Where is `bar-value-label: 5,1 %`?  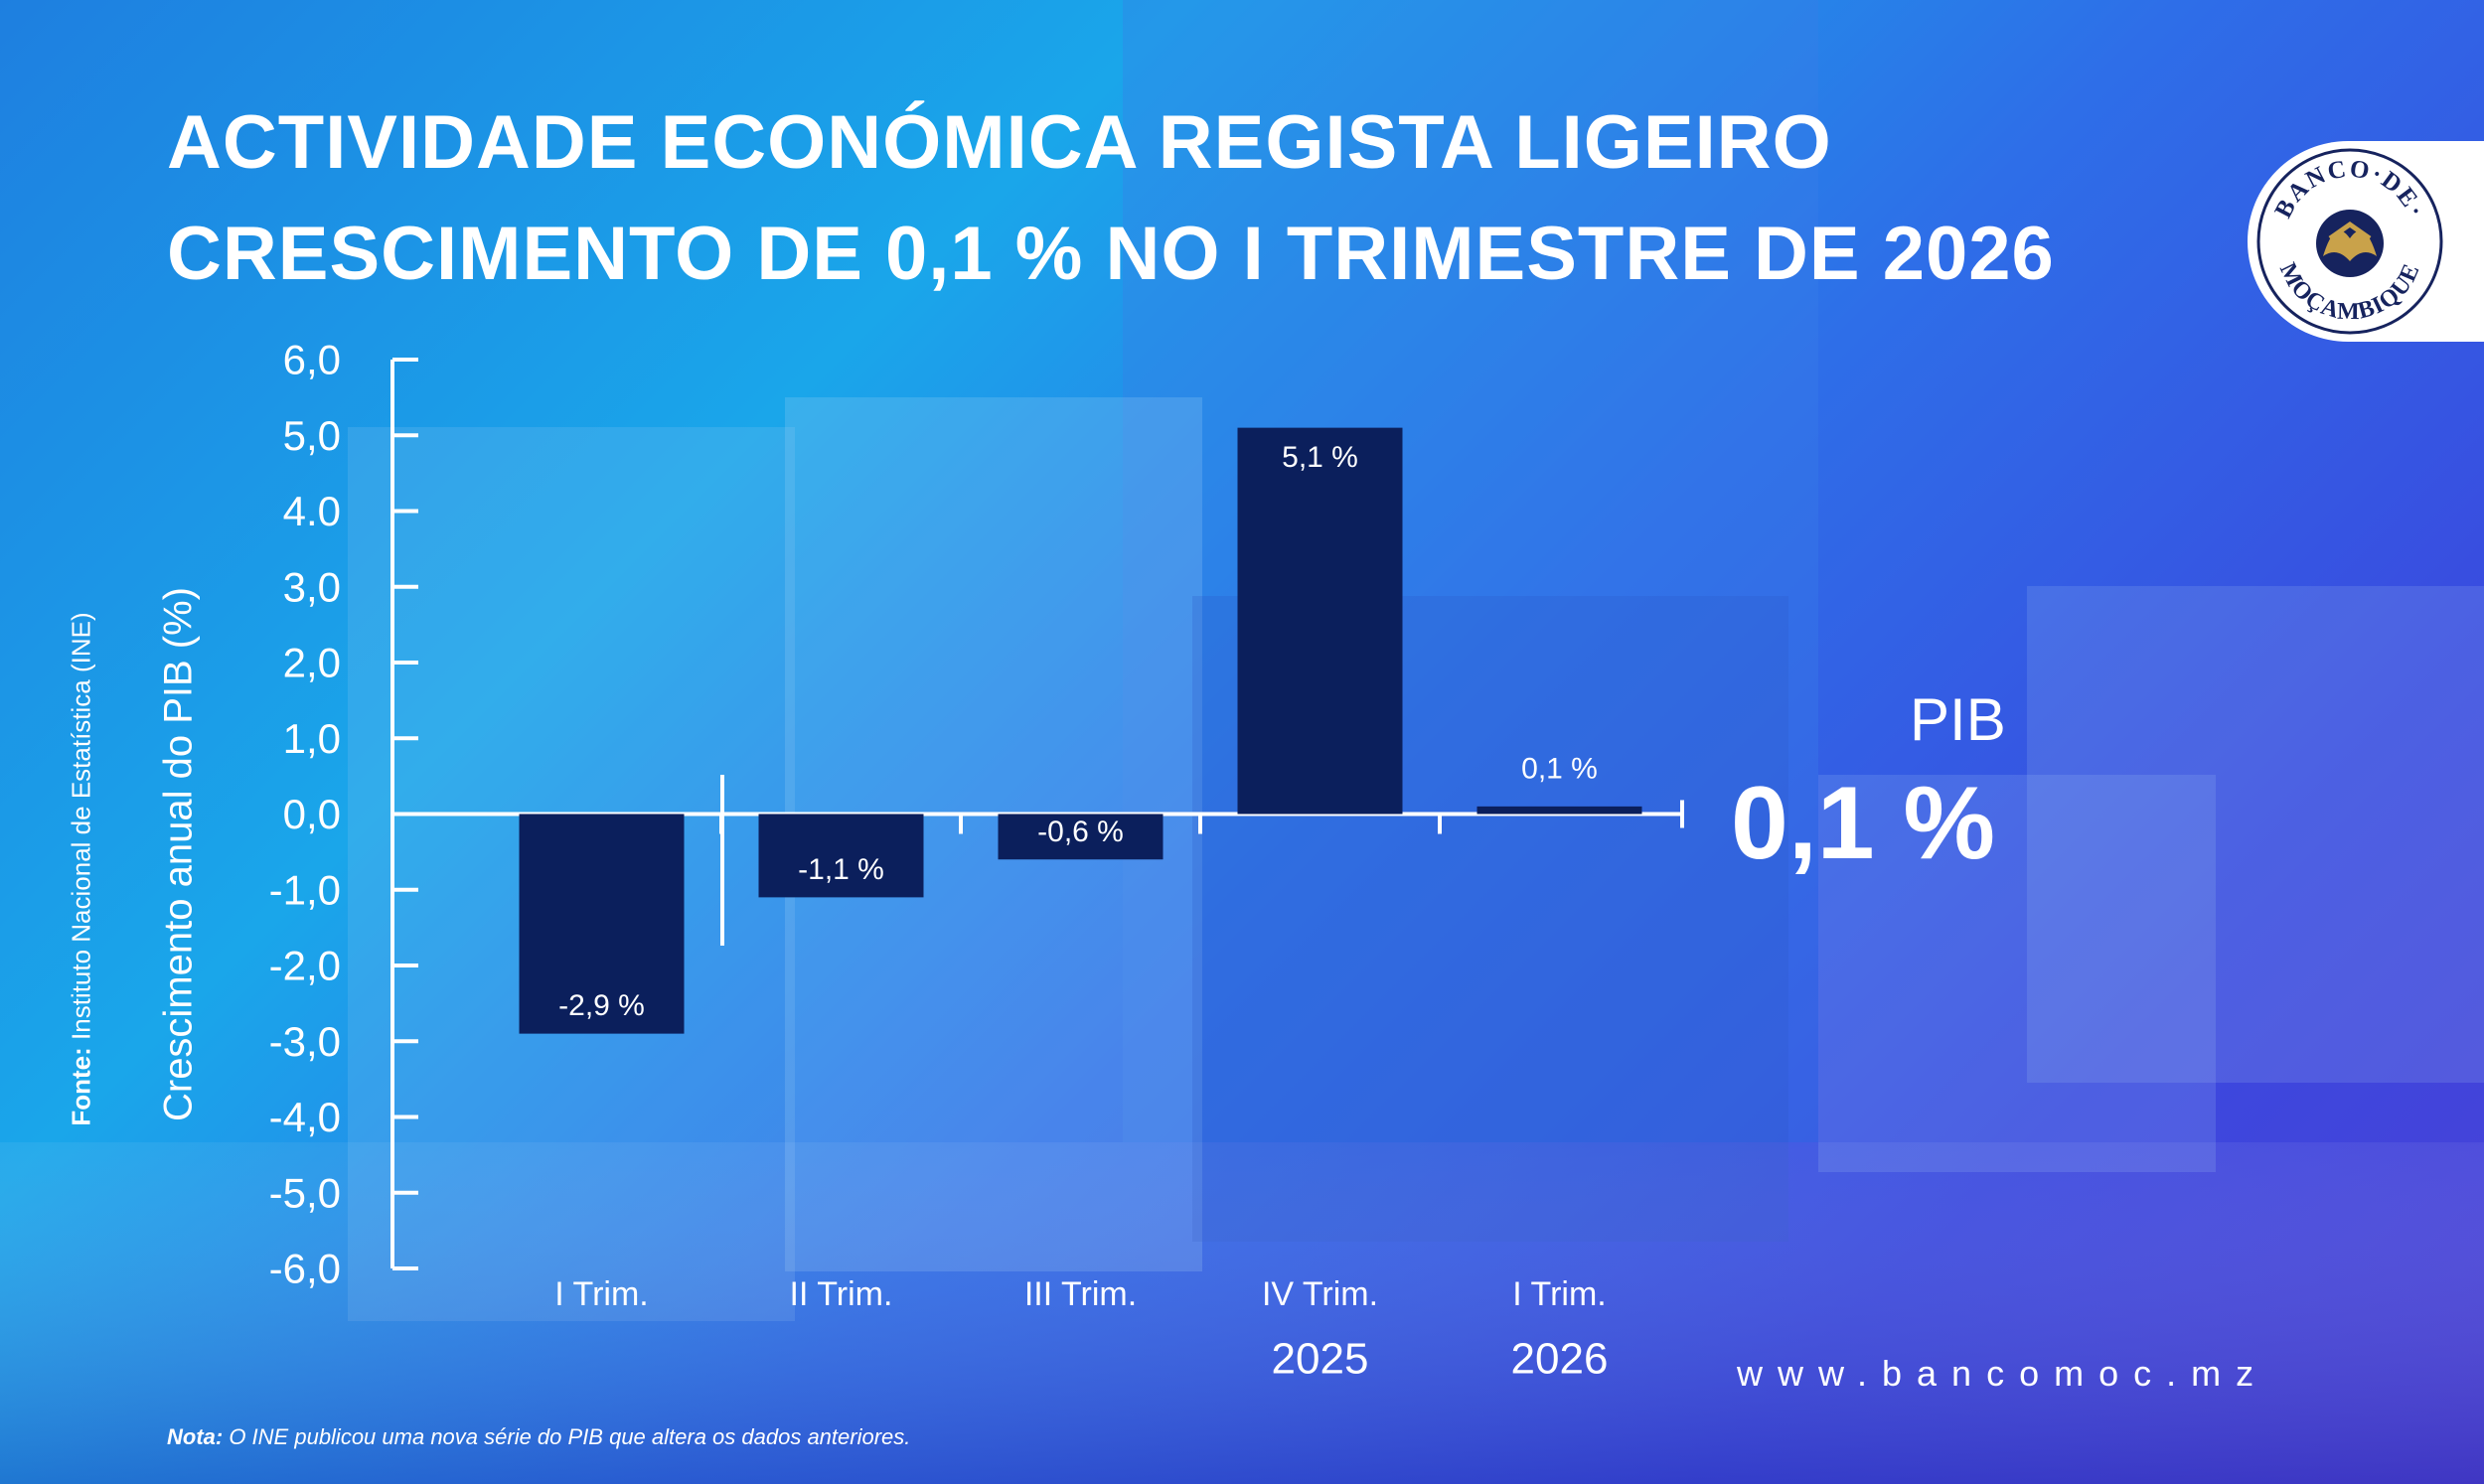
bar-value-label: 5,1 % is located at coordinates (1320, 457).